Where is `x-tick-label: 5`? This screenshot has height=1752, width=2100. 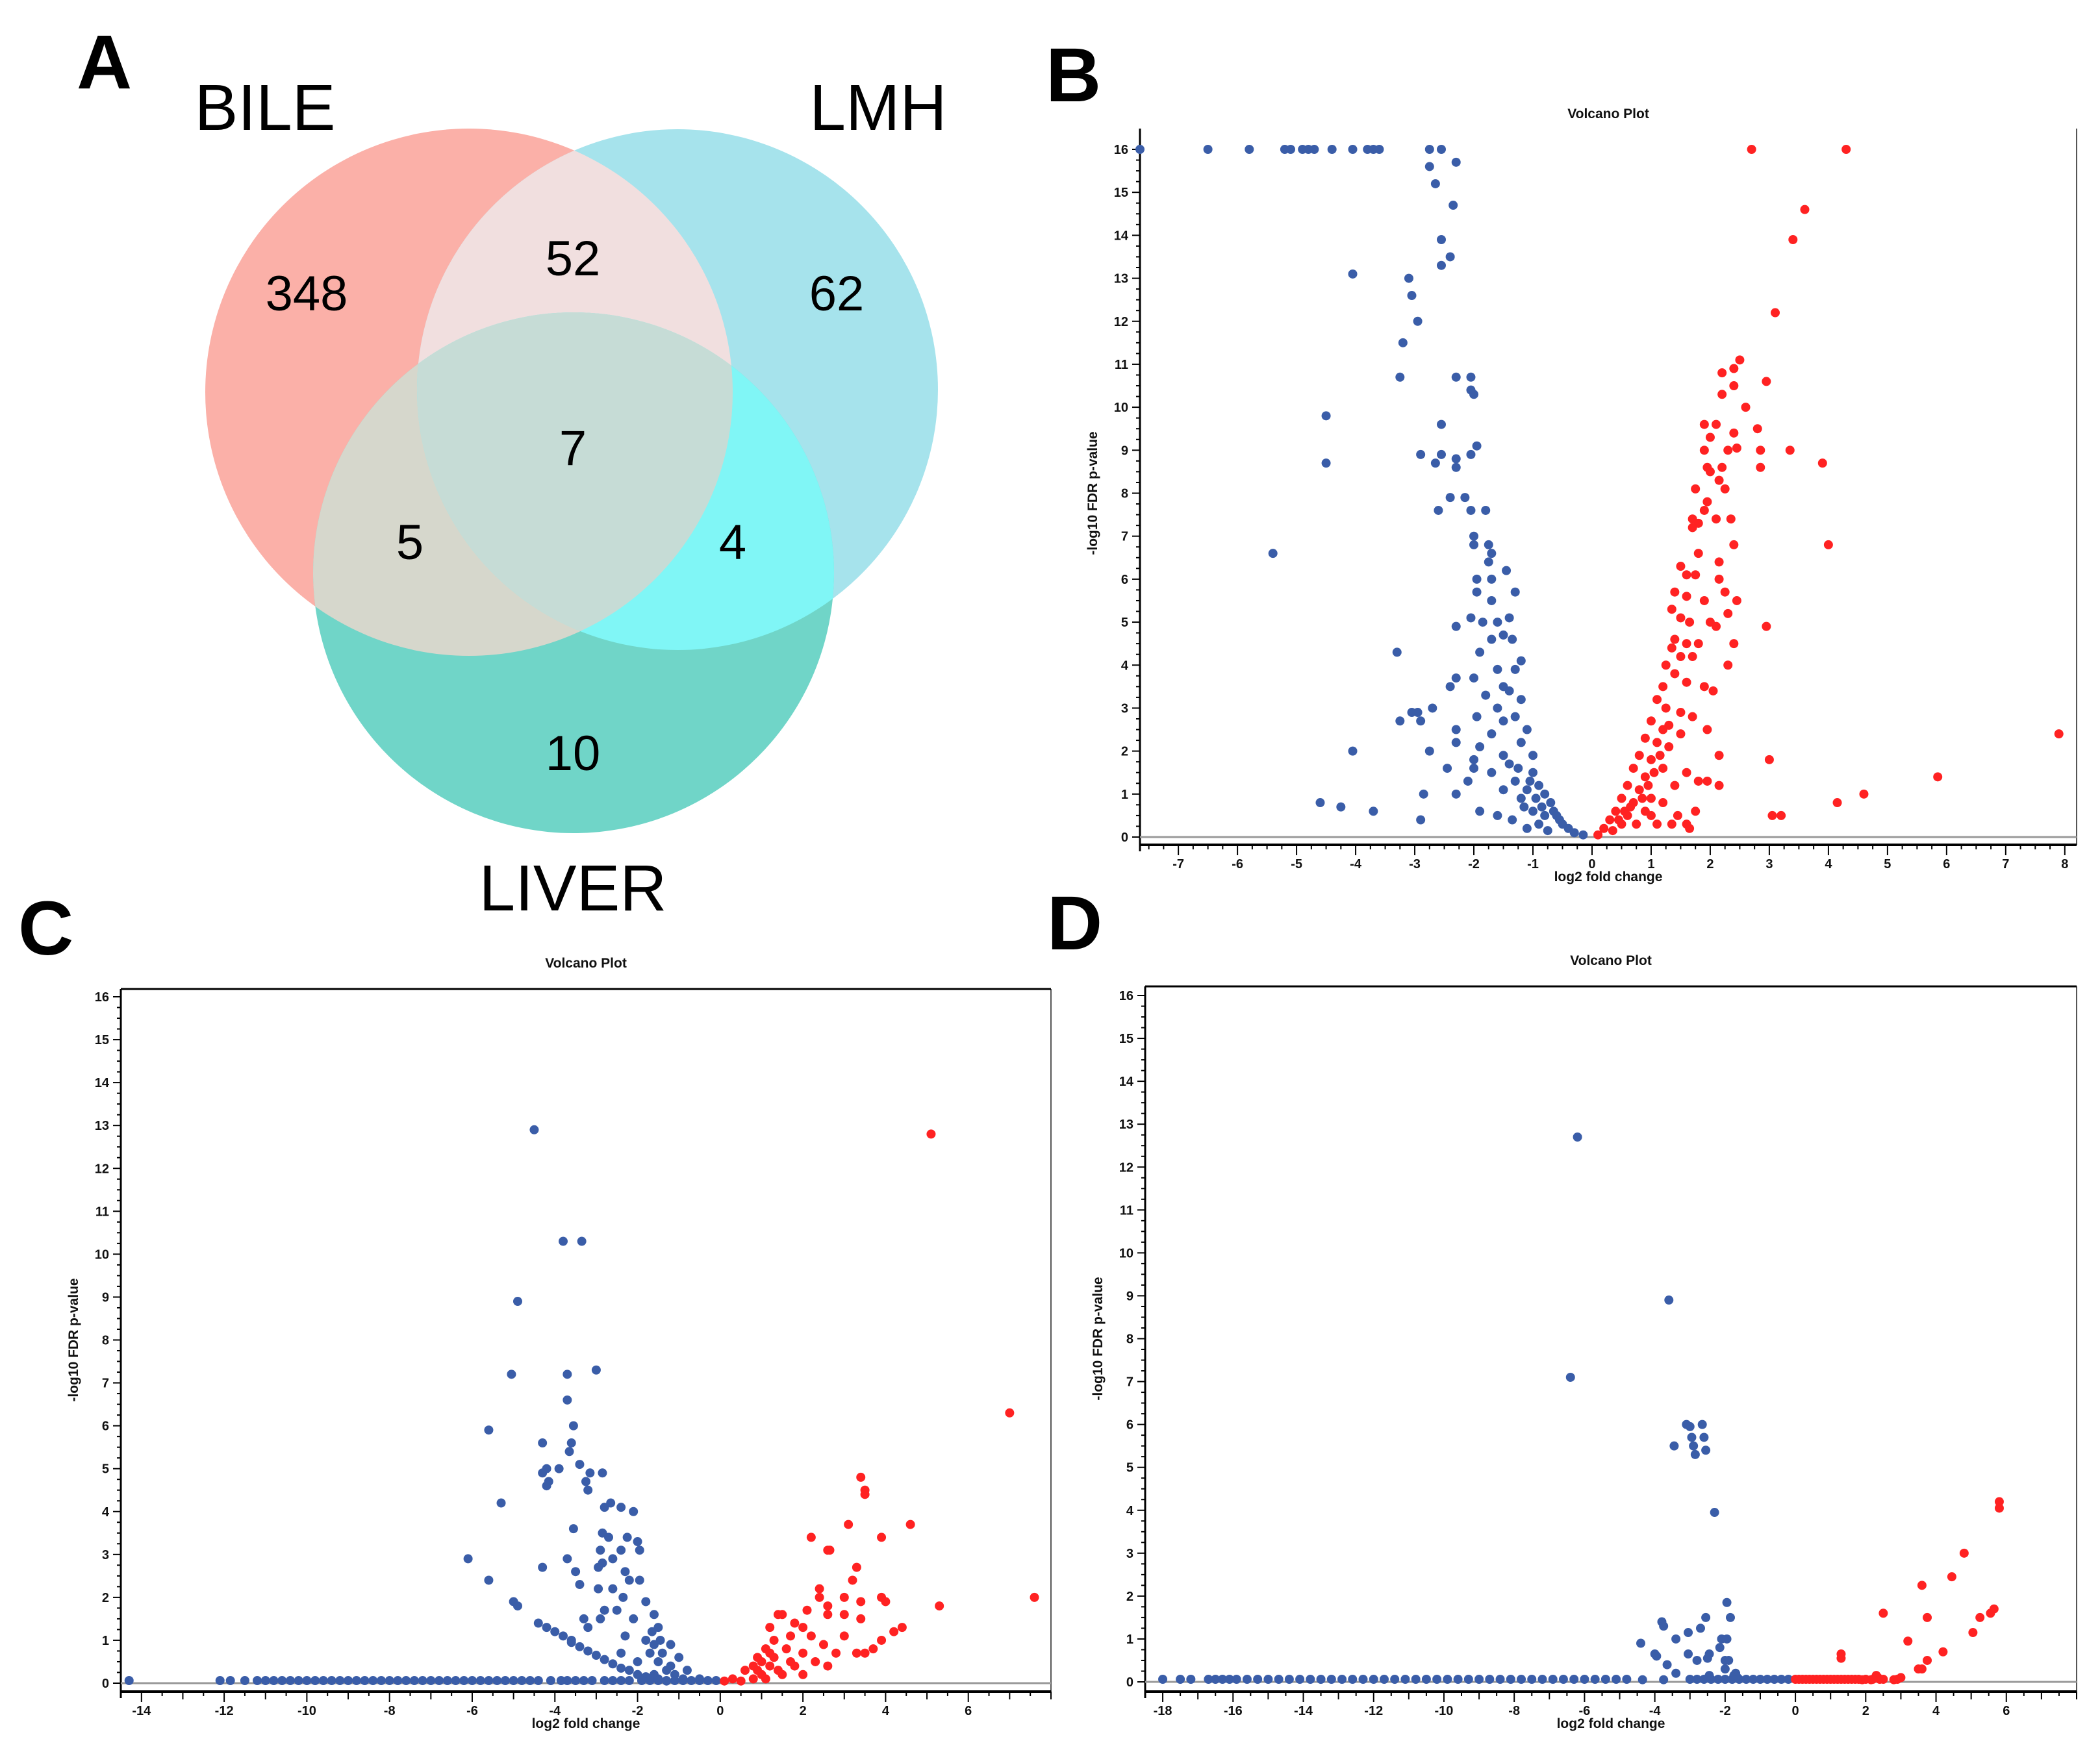 x-tick-label: 5 is located at coordinates (1887, 864).